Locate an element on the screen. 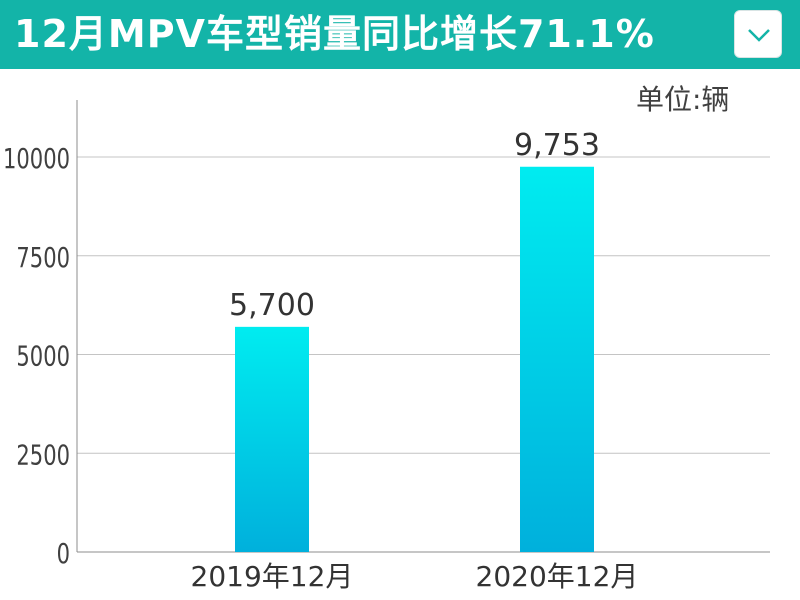 Image resolution: width=800 pixels, height=600 pixels. y-tick-label: 7500 is located at coordinates (43, 257).